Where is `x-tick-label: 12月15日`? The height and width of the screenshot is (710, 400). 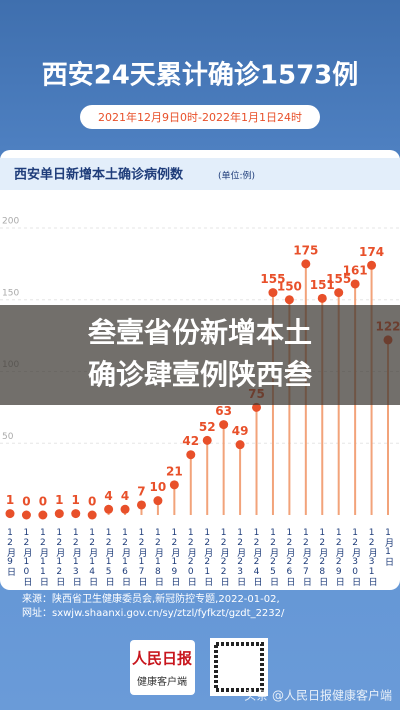 x-tick-label: 12月15日 is located at coordinates (109, 557).